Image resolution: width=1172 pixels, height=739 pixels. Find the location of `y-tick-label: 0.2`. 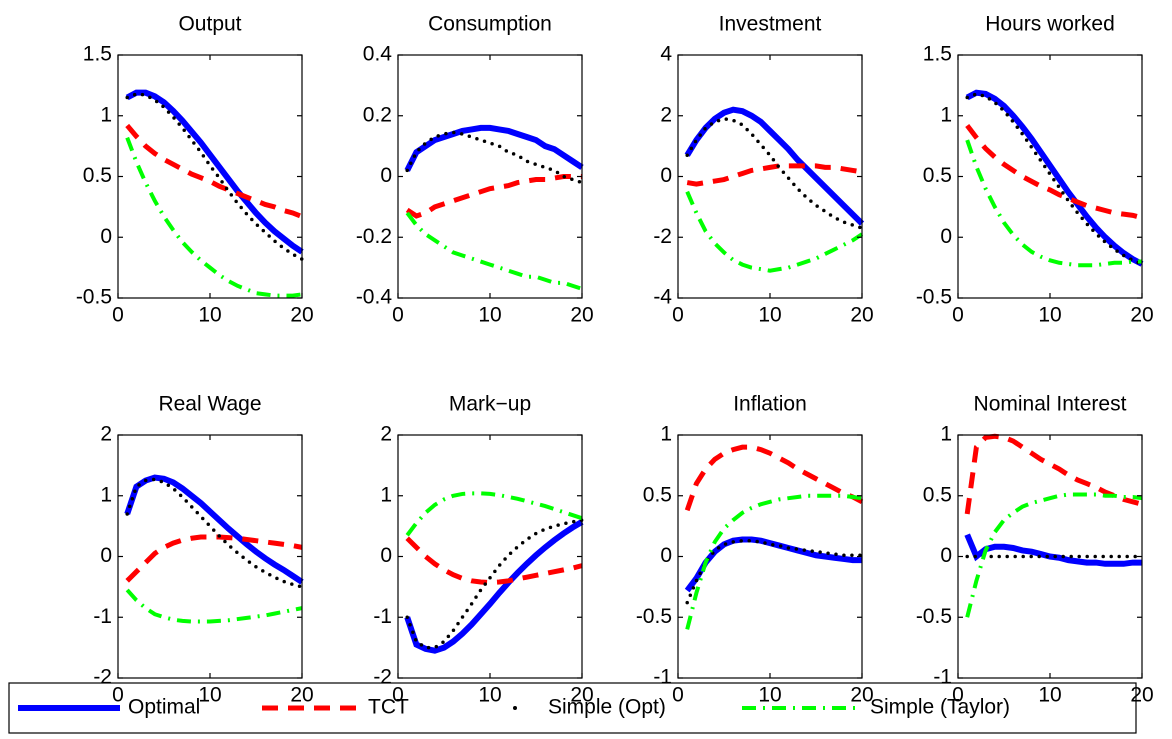

y-tick-label: 0.2 is located at coordinates (377, 114).